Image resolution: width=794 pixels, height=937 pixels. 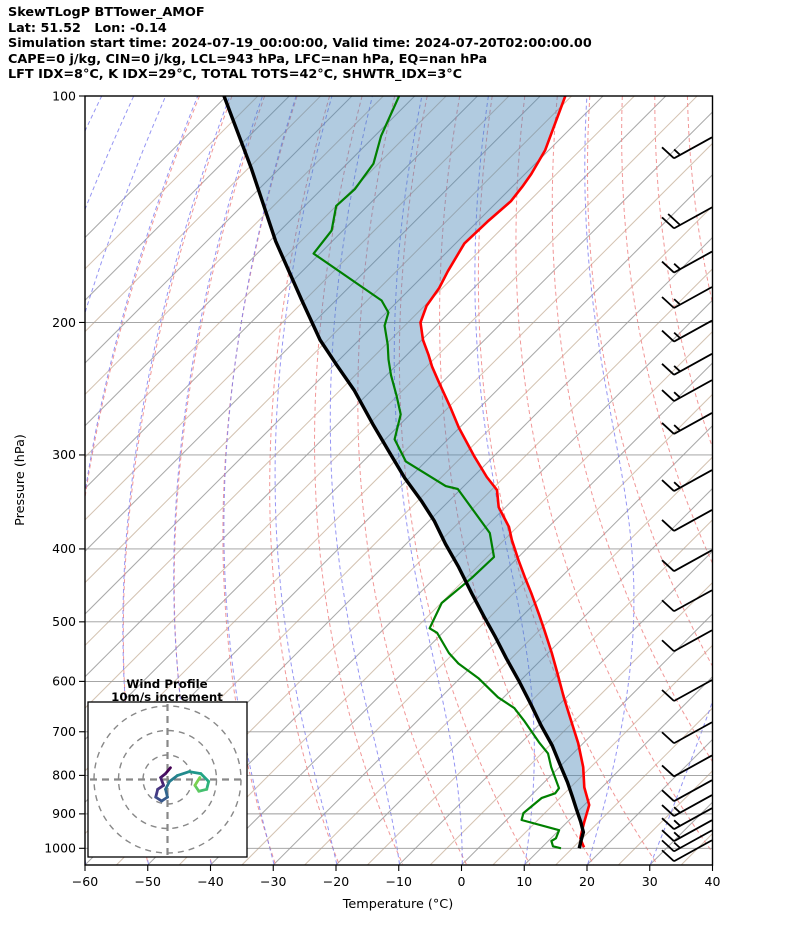 I want to click on y-tick-label: 900, so click(x=64, y=813).